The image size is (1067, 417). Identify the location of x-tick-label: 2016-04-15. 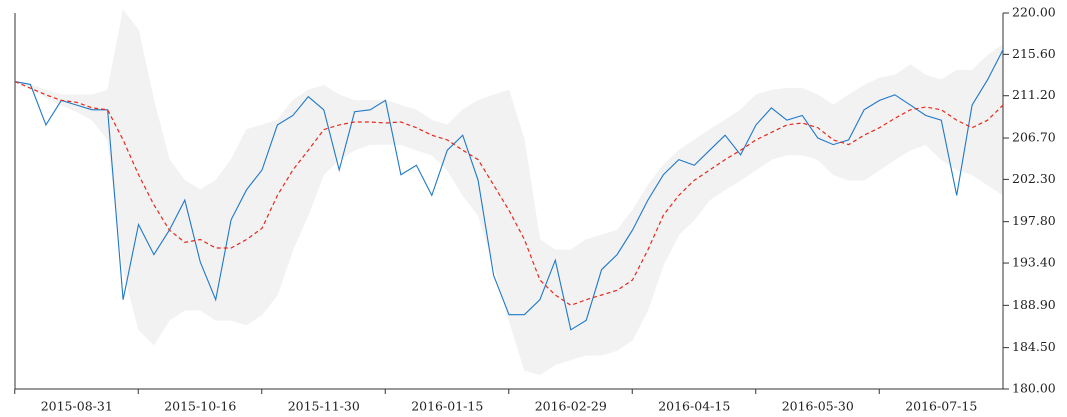
(694, 406).